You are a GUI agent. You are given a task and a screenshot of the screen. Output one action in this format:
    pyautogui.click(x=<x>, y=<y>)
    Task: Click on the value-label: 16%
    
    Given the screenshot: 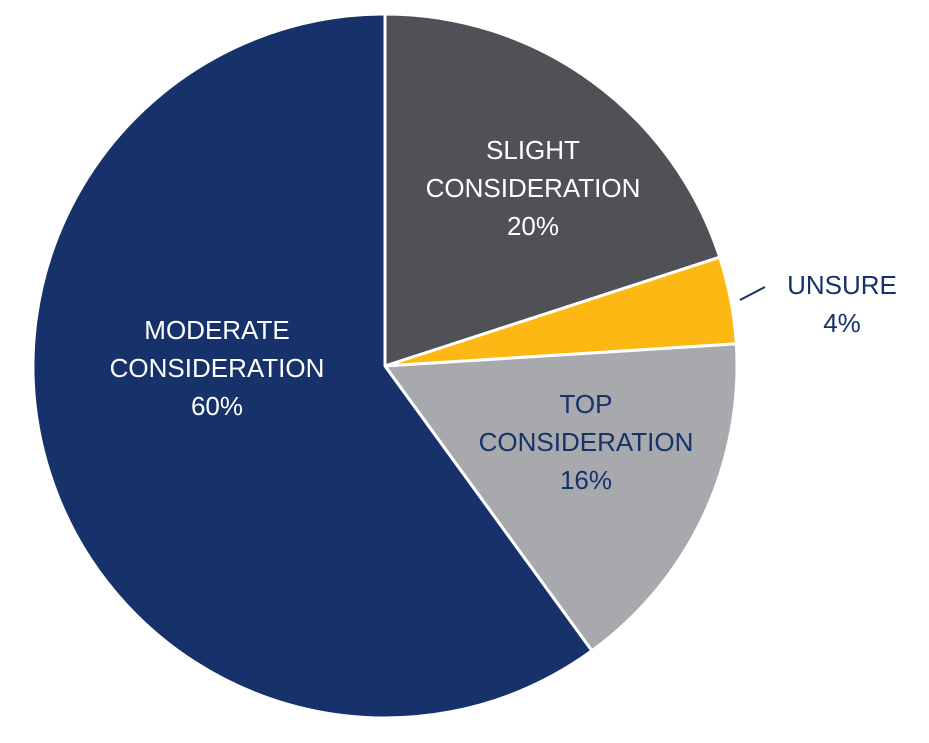 What is the action you would take?
    pyautogui.click(x=586, y=480)
    